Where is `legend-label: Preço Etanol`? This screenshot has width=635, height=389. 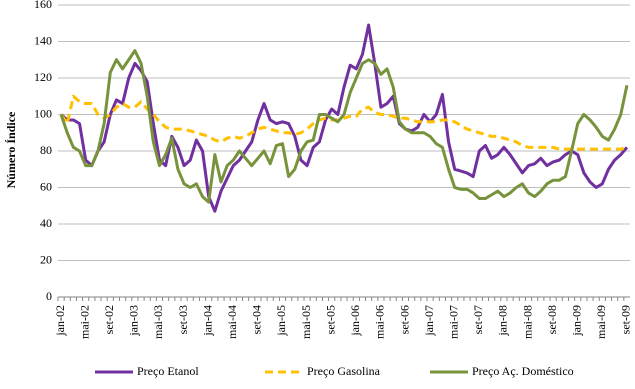 legend-label: Preço Etanol is located at coordinates (168, 371).